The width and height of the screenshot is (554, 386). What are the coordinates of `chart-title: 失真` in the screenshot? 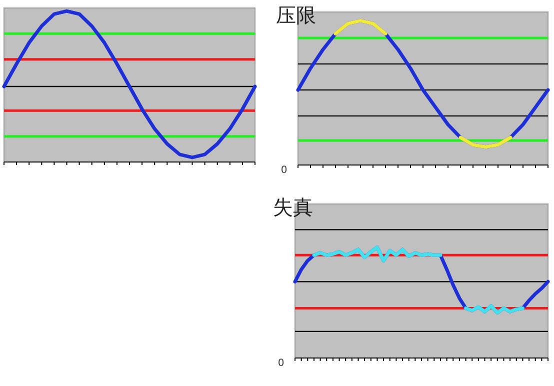 It's located at (293, 207).